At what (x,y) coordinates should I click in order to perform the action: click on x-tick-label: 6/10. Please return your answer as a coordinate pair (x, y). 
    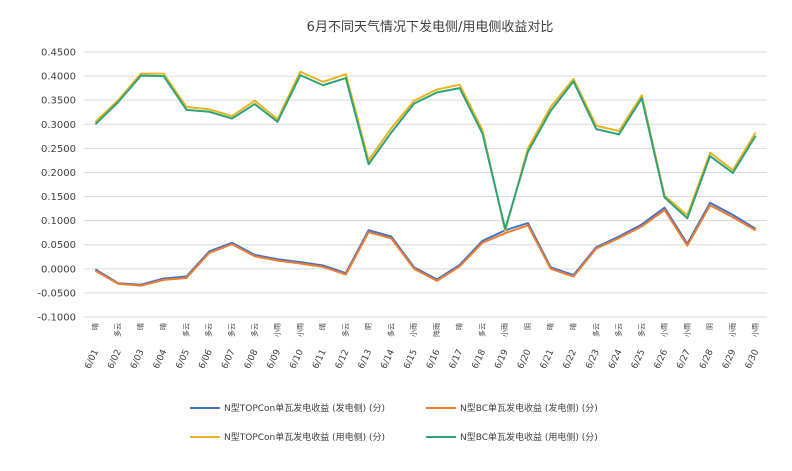
    Looking at the image, I should click on (297, 359).